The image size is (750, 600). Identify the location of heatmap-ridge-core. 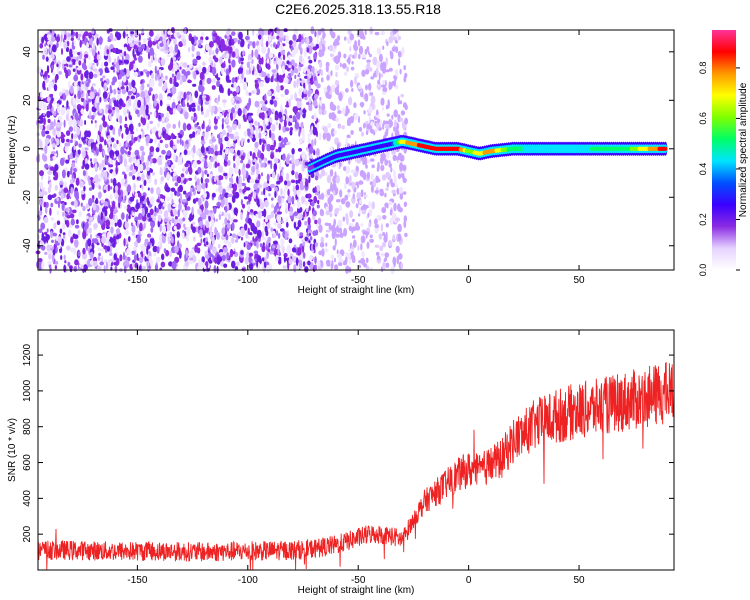
(665, 148).